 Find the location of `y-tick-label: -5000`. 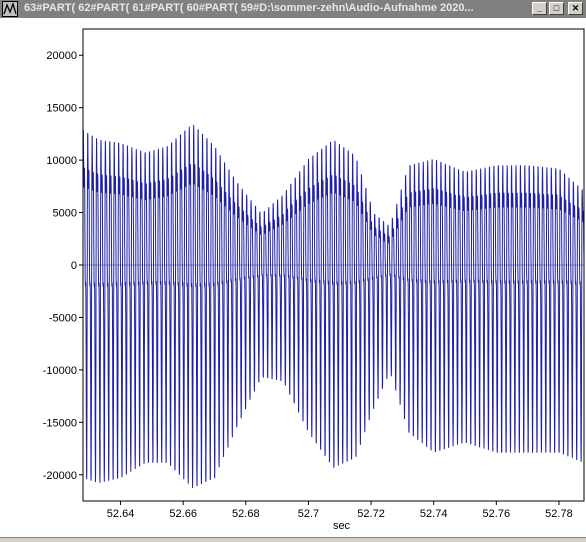

y-tick-label: -5000 is located at coordinates (63, 318).